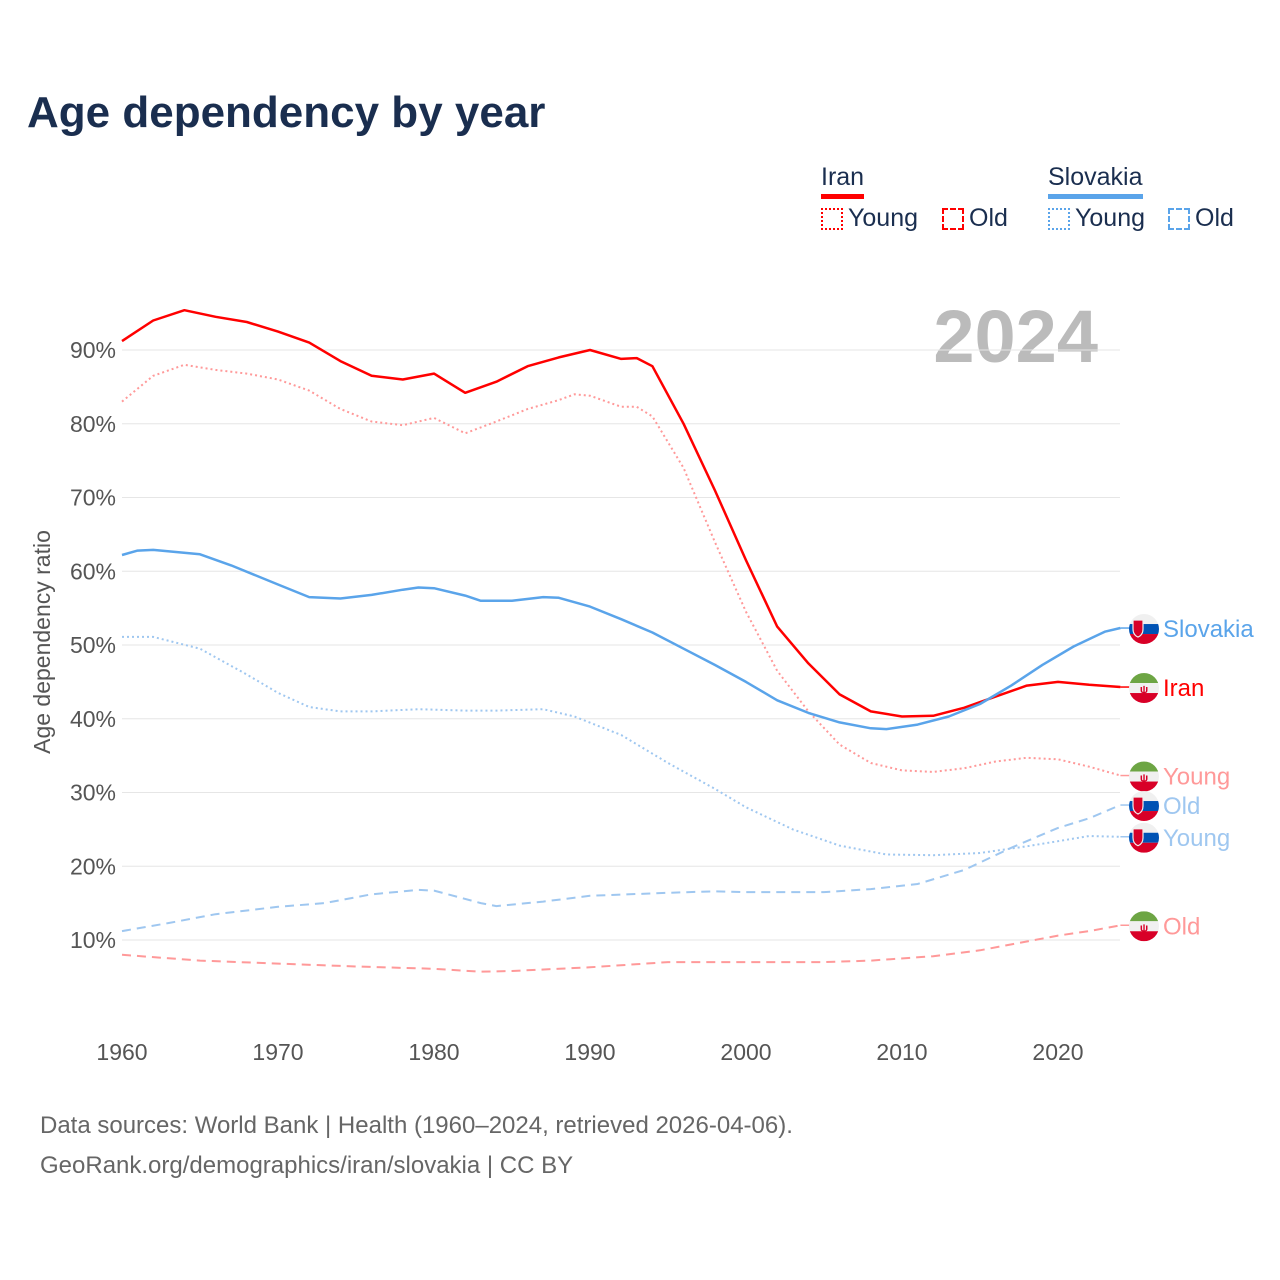 This screenshot has width=1280, height=1280. What do you see at coordinates (93, 940) in the screenshot?
I see `y-tick-label: 10%` at bounding box center [93, 940].